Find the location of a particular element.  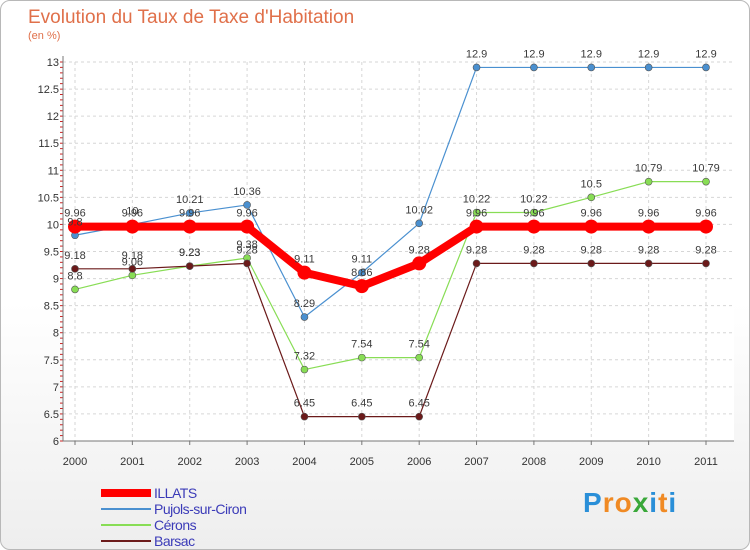

y-tick-label: 6.5 is located at coordinates (51, 415).